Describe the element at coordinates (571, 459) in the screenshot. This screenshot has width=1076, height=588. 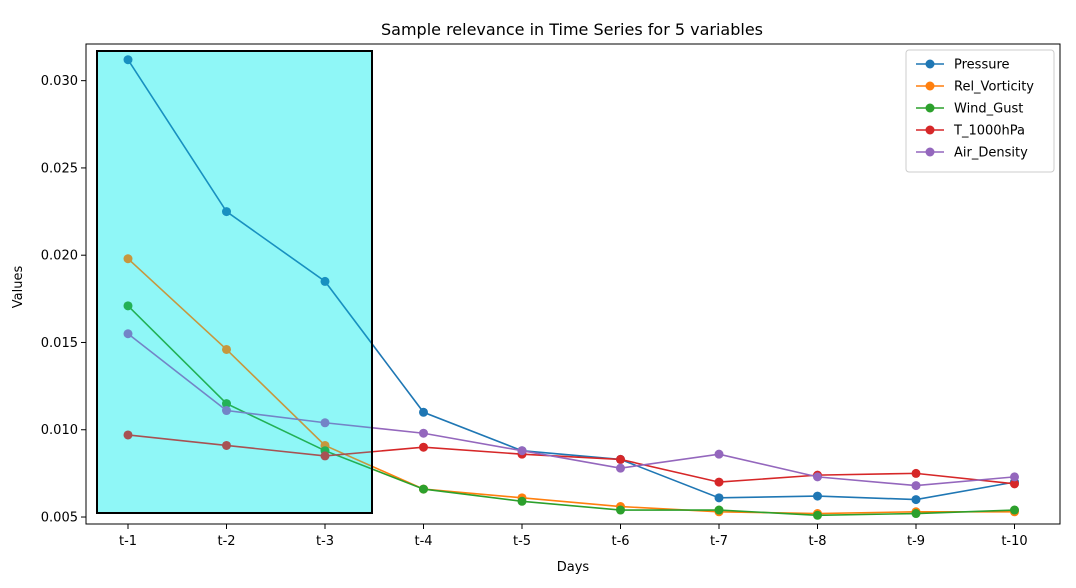
I see `series-line` at that location.